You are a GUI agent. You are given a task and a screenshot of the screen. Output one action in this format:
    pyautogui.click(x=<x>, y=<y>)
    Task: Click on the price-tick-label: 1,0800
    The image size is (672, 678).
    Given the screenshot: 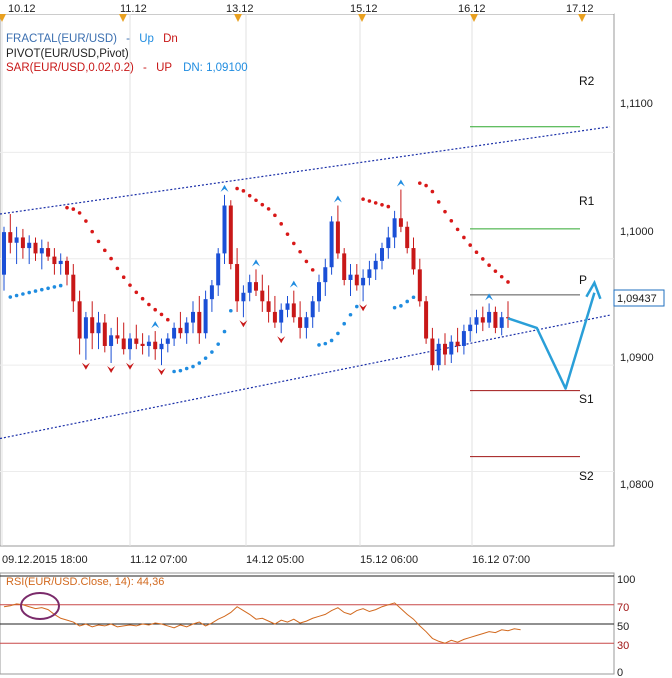 What is the action you would take?
    pyautogui.click(x=637, y=485)
    